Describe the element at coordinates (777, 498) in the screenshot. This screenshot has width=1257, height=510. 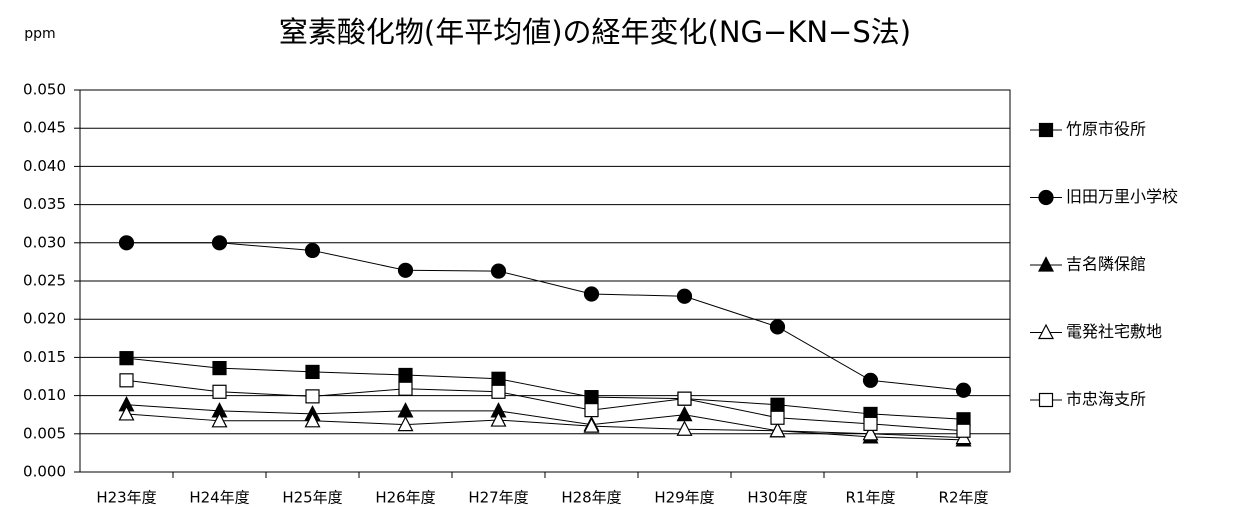
I see `x-tick-label: H30年度` at that location.